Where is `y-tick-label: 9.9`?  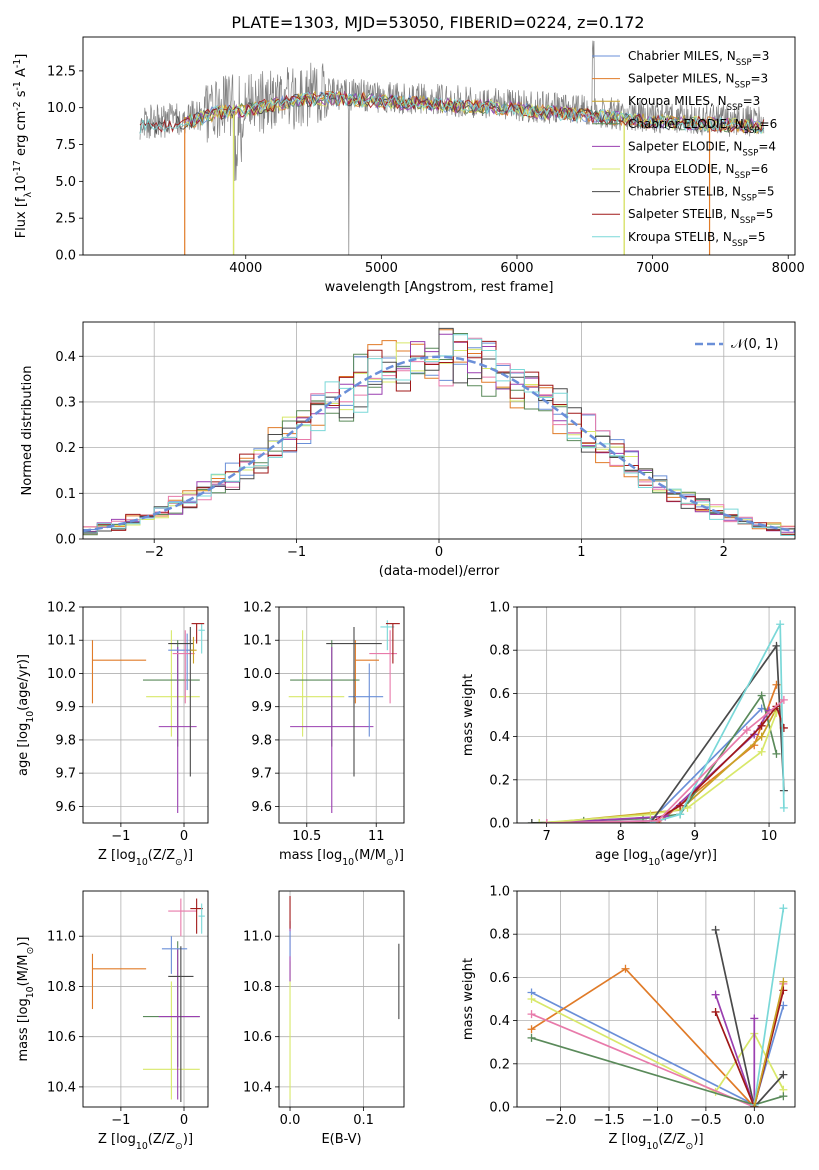
y-tick-label: 9.9 is located at coordinates (261, 707).